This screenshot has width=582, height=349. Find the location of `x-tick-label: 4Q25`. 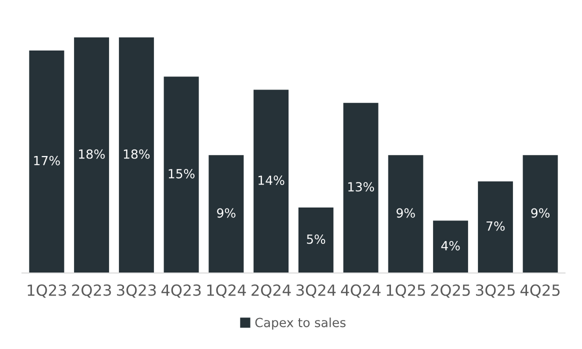

x-tick-label: 4Q25 is located at coordinates (540, 291).